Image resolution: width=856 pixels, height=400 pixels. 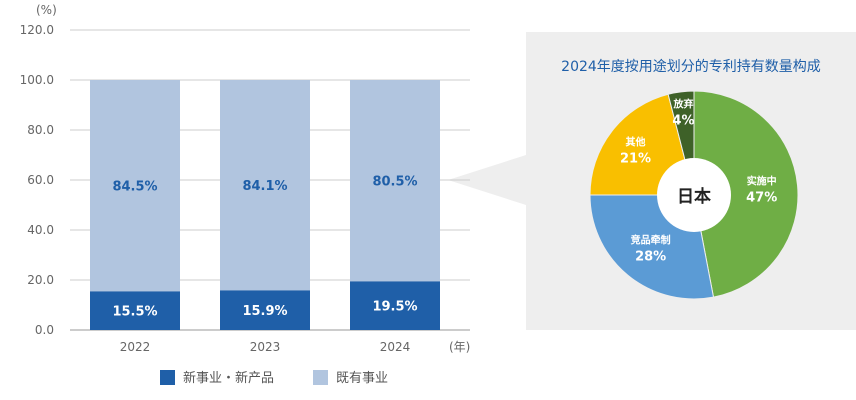 I want to click on x-tick-labels: 2022 2023 2024, so click(x=265, y=347).